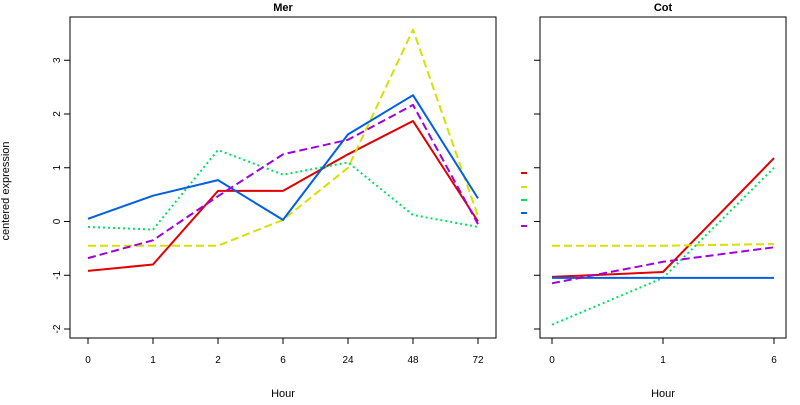  I want to click on mer-x-axis-label: Hour, so click(283, 394).